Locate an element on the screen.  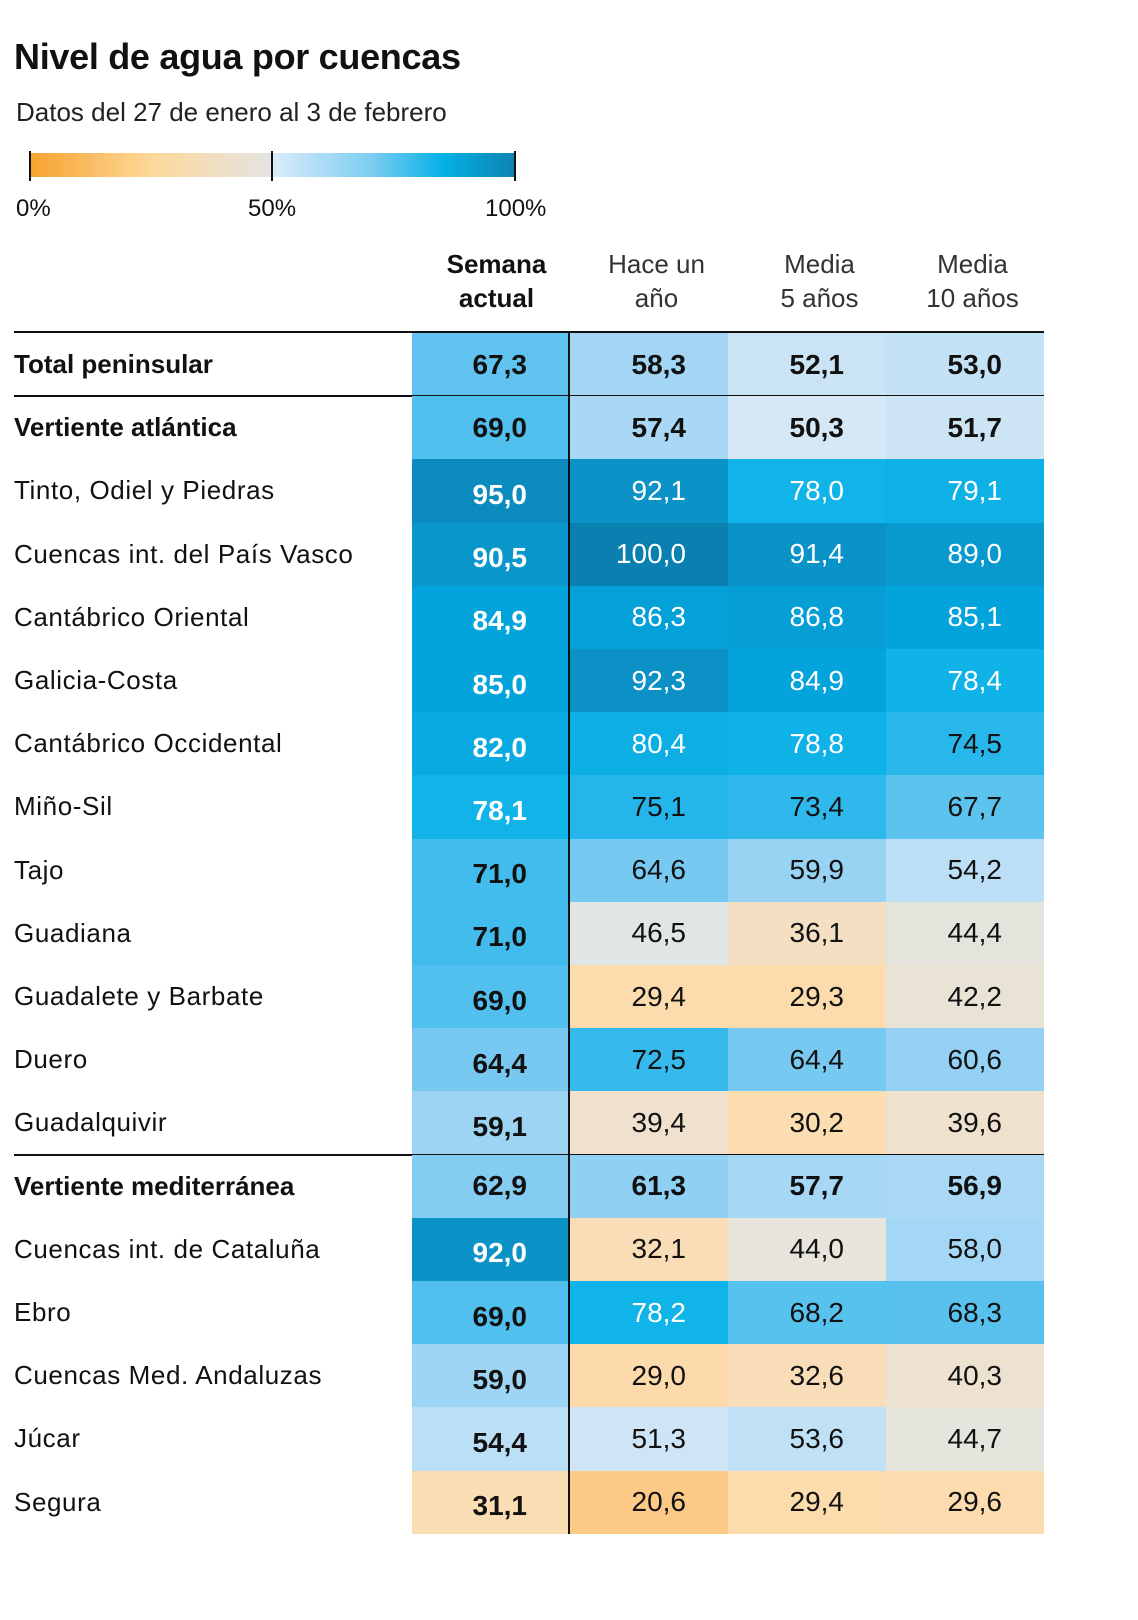
chart-subtitle: Datos del 27 de enero al 3 de febrero is located at coordinates (231, 112).